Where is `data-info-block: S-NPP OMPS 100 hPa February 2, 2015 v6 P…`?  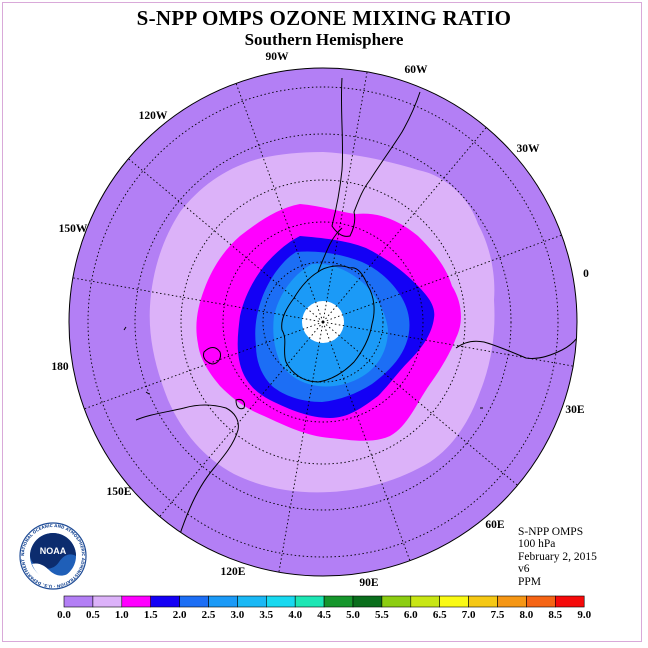 data-info-block: S-NPP OMPS 100 hPa February 2, 2015 v6 P… is located at coordinates (557, 557).